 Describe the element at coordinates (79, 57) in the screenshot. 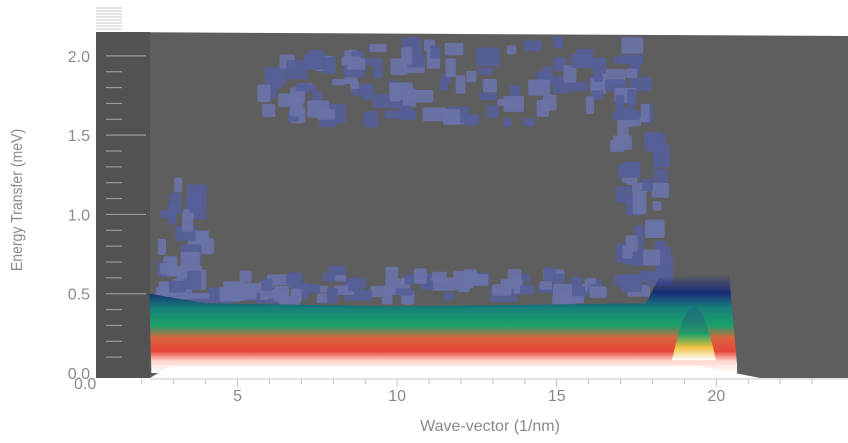

I see `y-tick-label: 2.0` at that location.